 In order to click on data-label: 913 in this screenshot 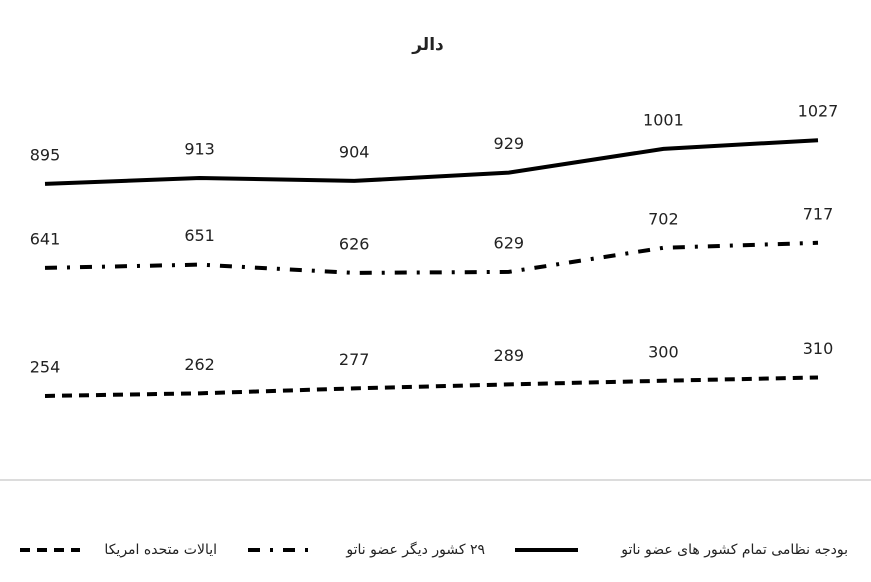, I will do `click(199, 148)`.